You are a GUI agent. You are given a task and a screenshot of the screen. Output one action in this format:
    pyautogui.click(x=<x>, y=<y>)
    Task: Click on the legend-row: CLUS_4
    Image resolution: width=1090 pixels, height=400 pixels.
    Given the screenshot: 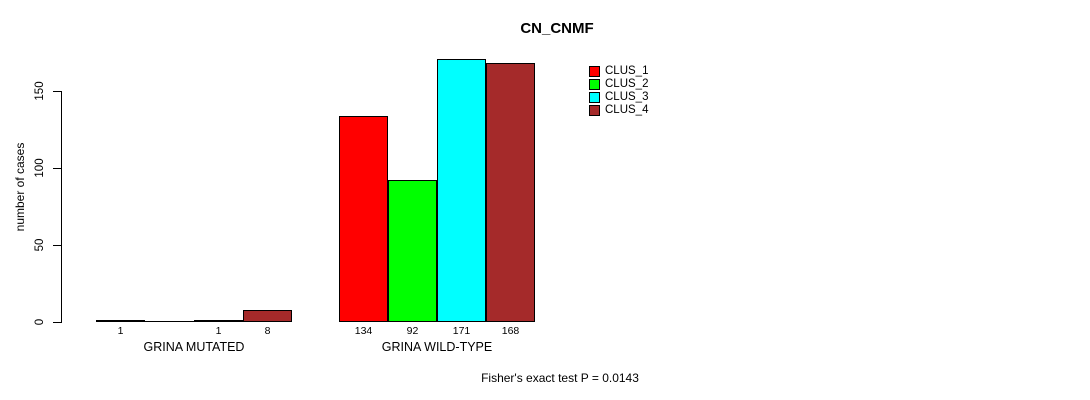 What is the action you would take?
    pyautogui.click(x=618, y=110)
    